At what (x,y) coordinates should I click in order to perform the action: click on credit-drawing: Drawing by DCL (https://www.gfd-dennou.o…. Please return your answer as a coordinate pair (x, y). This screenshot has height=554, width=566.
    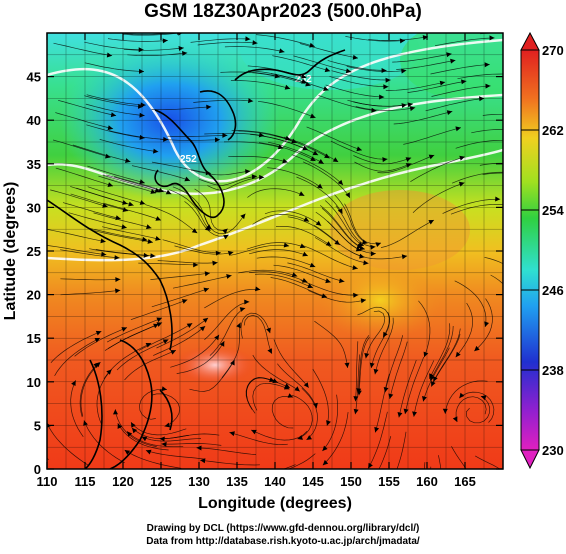
    Looking at the image, I should click on (283, 528).